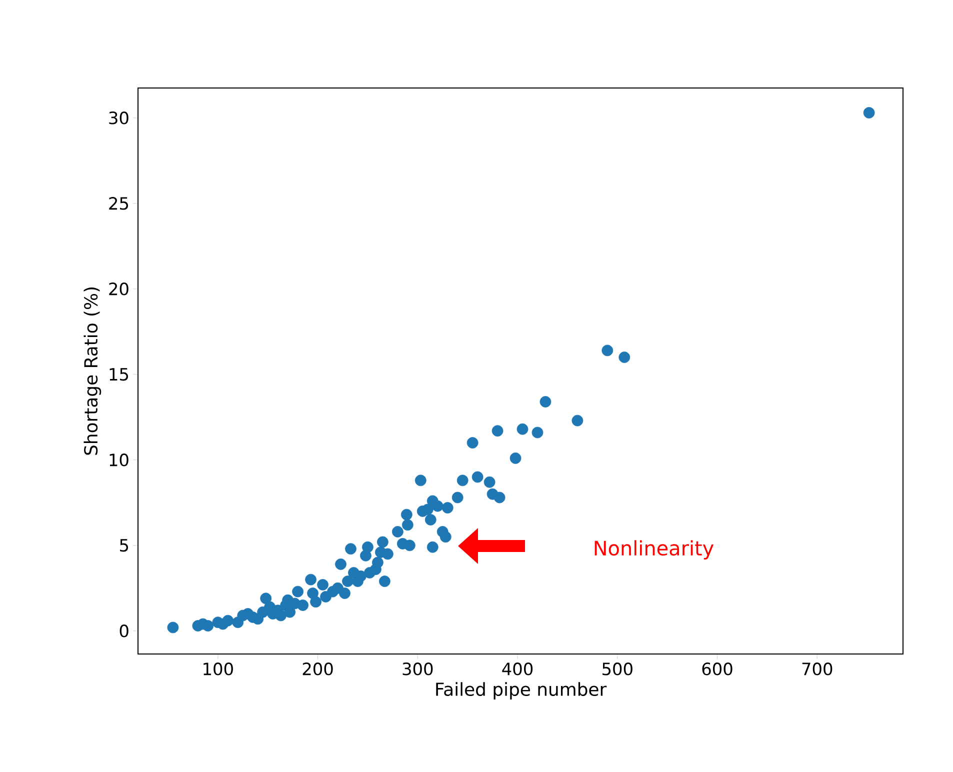 The height and width of the screenshot is (772, 953). Describe the element at coordinates (124, 631) in the screenshot. I see `y-tick-label: 0` at that location.